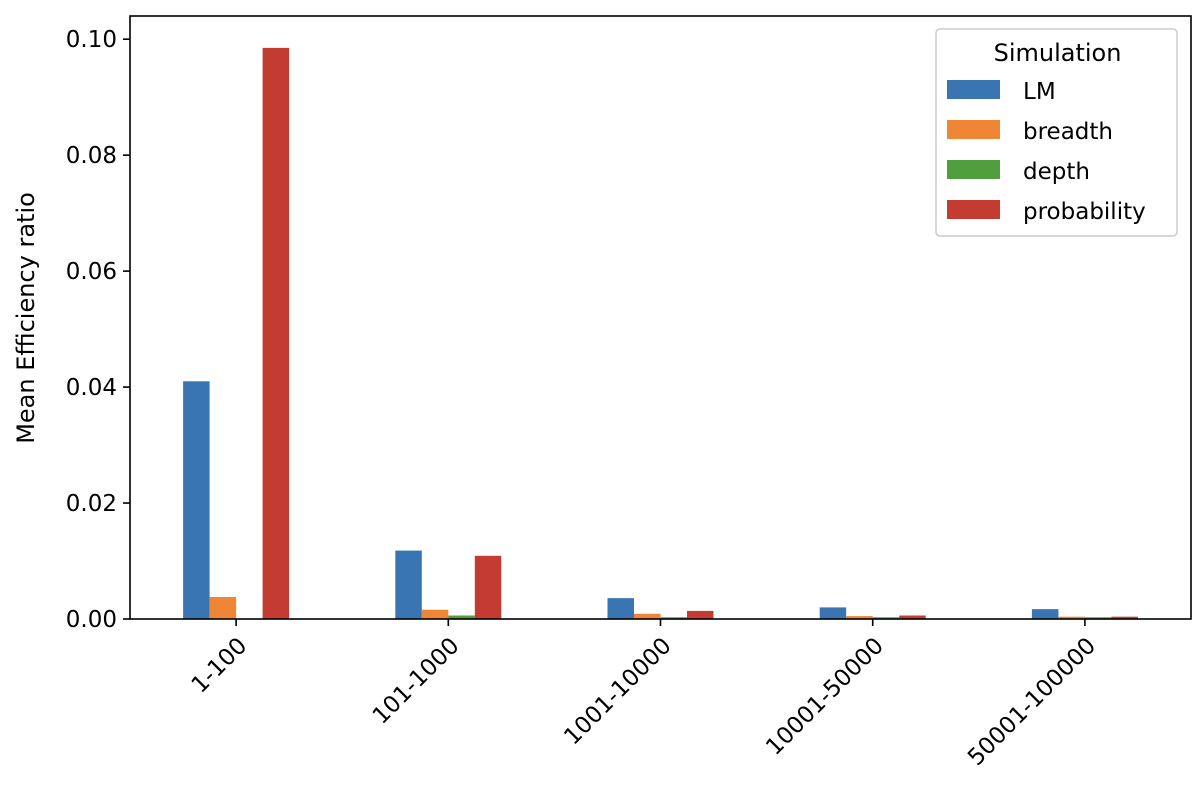  I want to click on y-axis-label: Mean Efficiency ratio, so click(26, 318).